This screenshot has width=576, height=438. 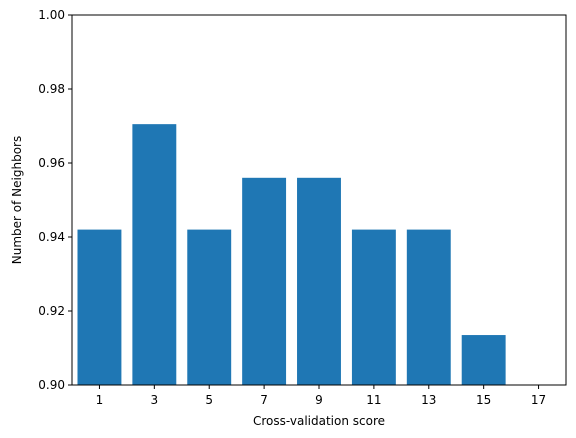 What do you see at coordinates (155, 400) in the screenshot?
I see `x-tick-label: 3` at bounding box center [155, 400].